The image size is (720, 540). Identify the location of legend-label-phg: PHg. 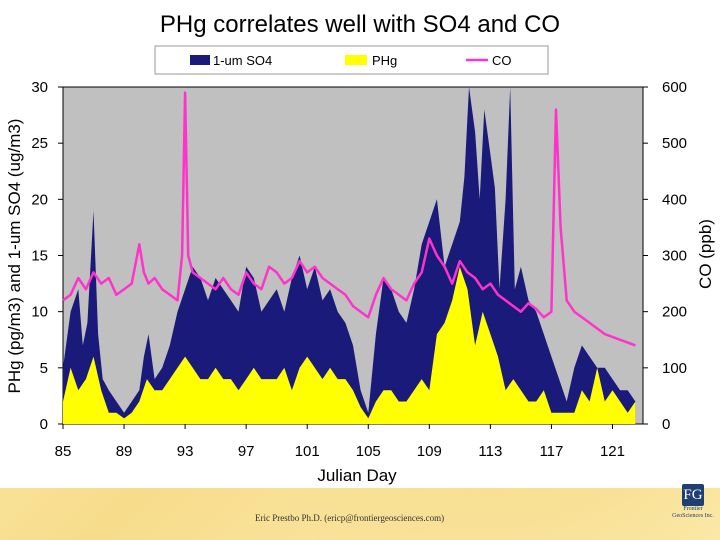
(384, 60).